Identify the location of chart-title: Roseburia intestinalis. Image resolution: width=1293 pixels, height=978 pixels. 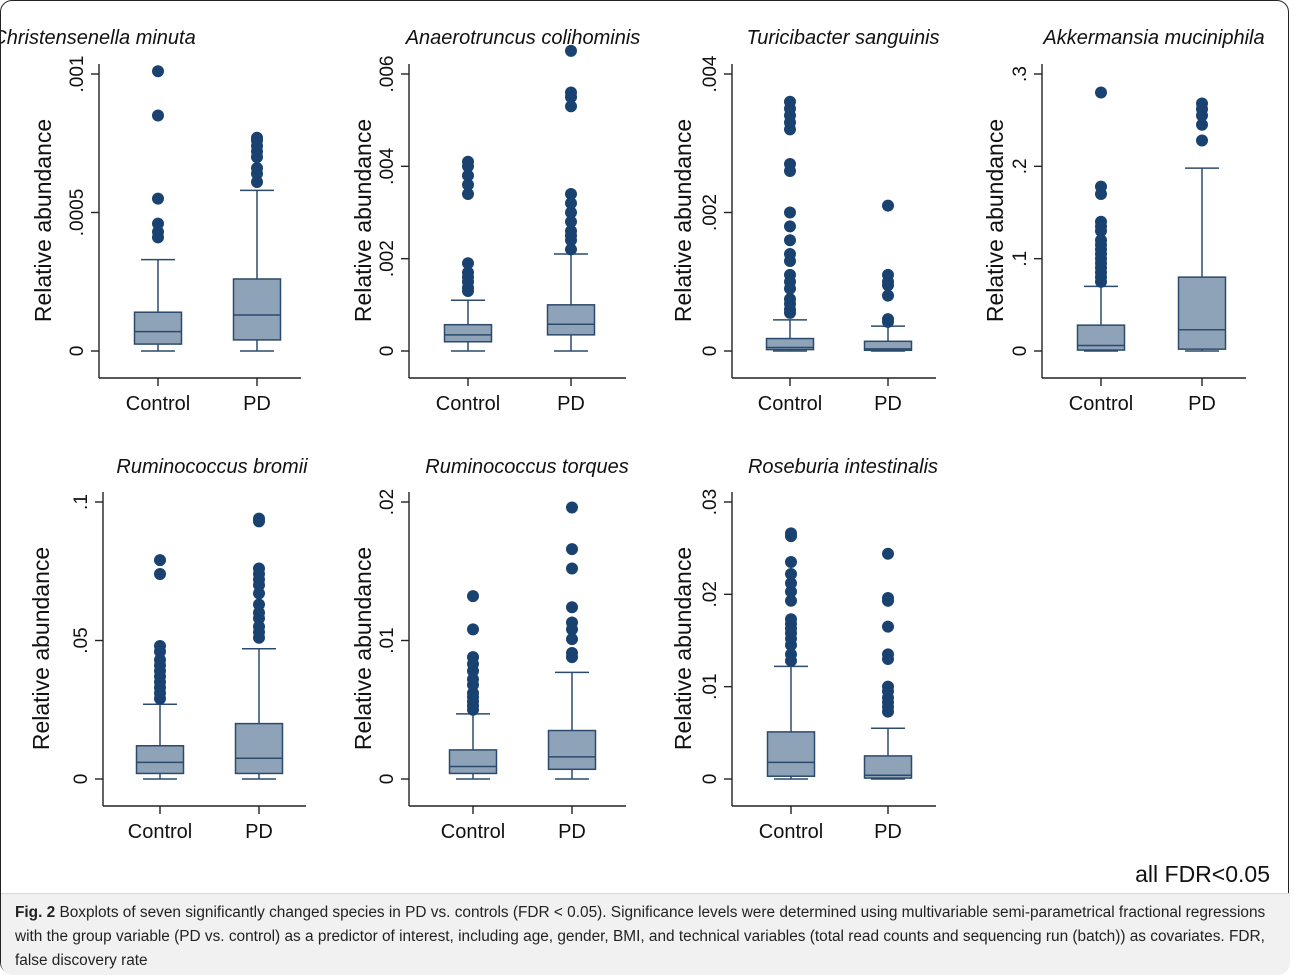
(843, 467).